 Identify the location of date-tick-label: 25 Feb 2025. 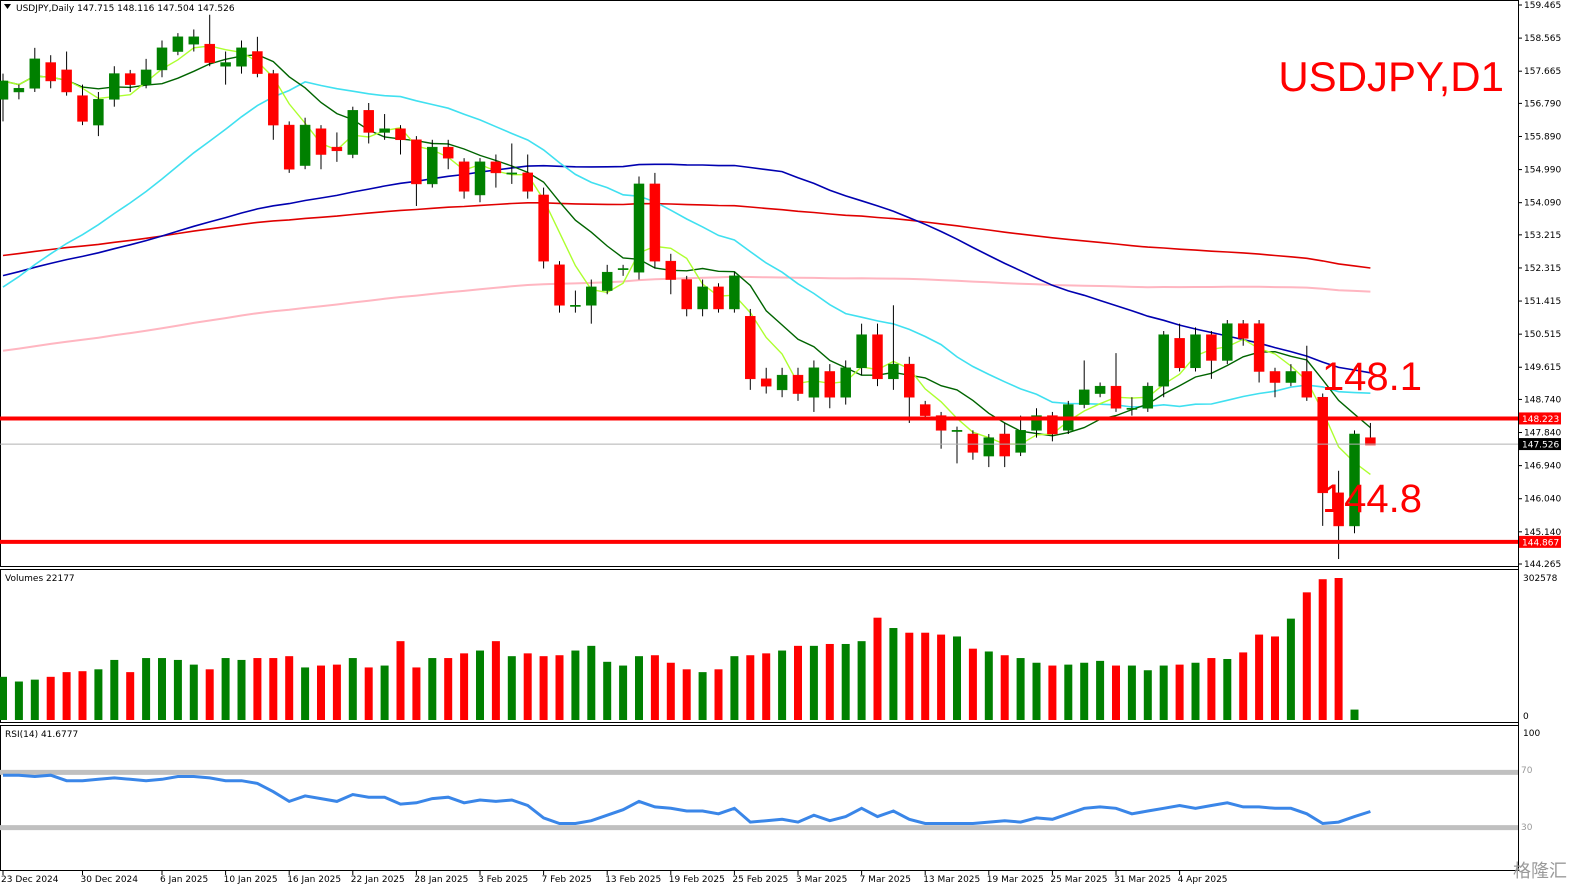
(760, 880).